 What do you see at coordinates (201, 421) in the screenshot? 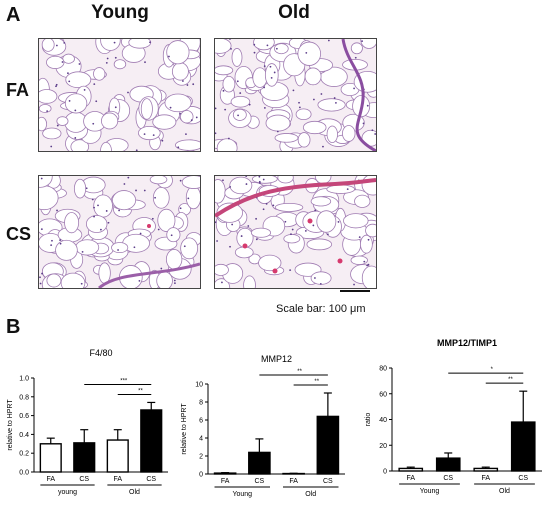
I see `y-tick-label: 6` at bounding box center [201, 421].